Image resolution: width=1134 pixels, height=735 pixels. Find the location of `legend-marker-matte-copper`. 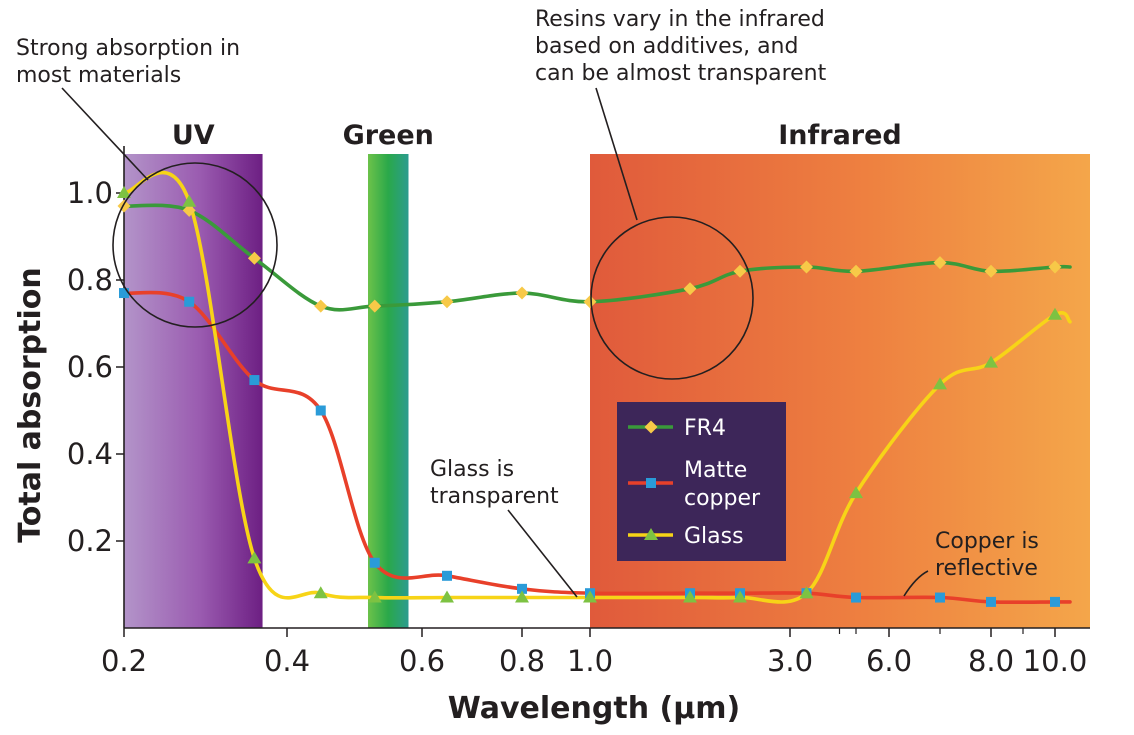

legend-marker-matte-copper is located at coordinates (651, 483).